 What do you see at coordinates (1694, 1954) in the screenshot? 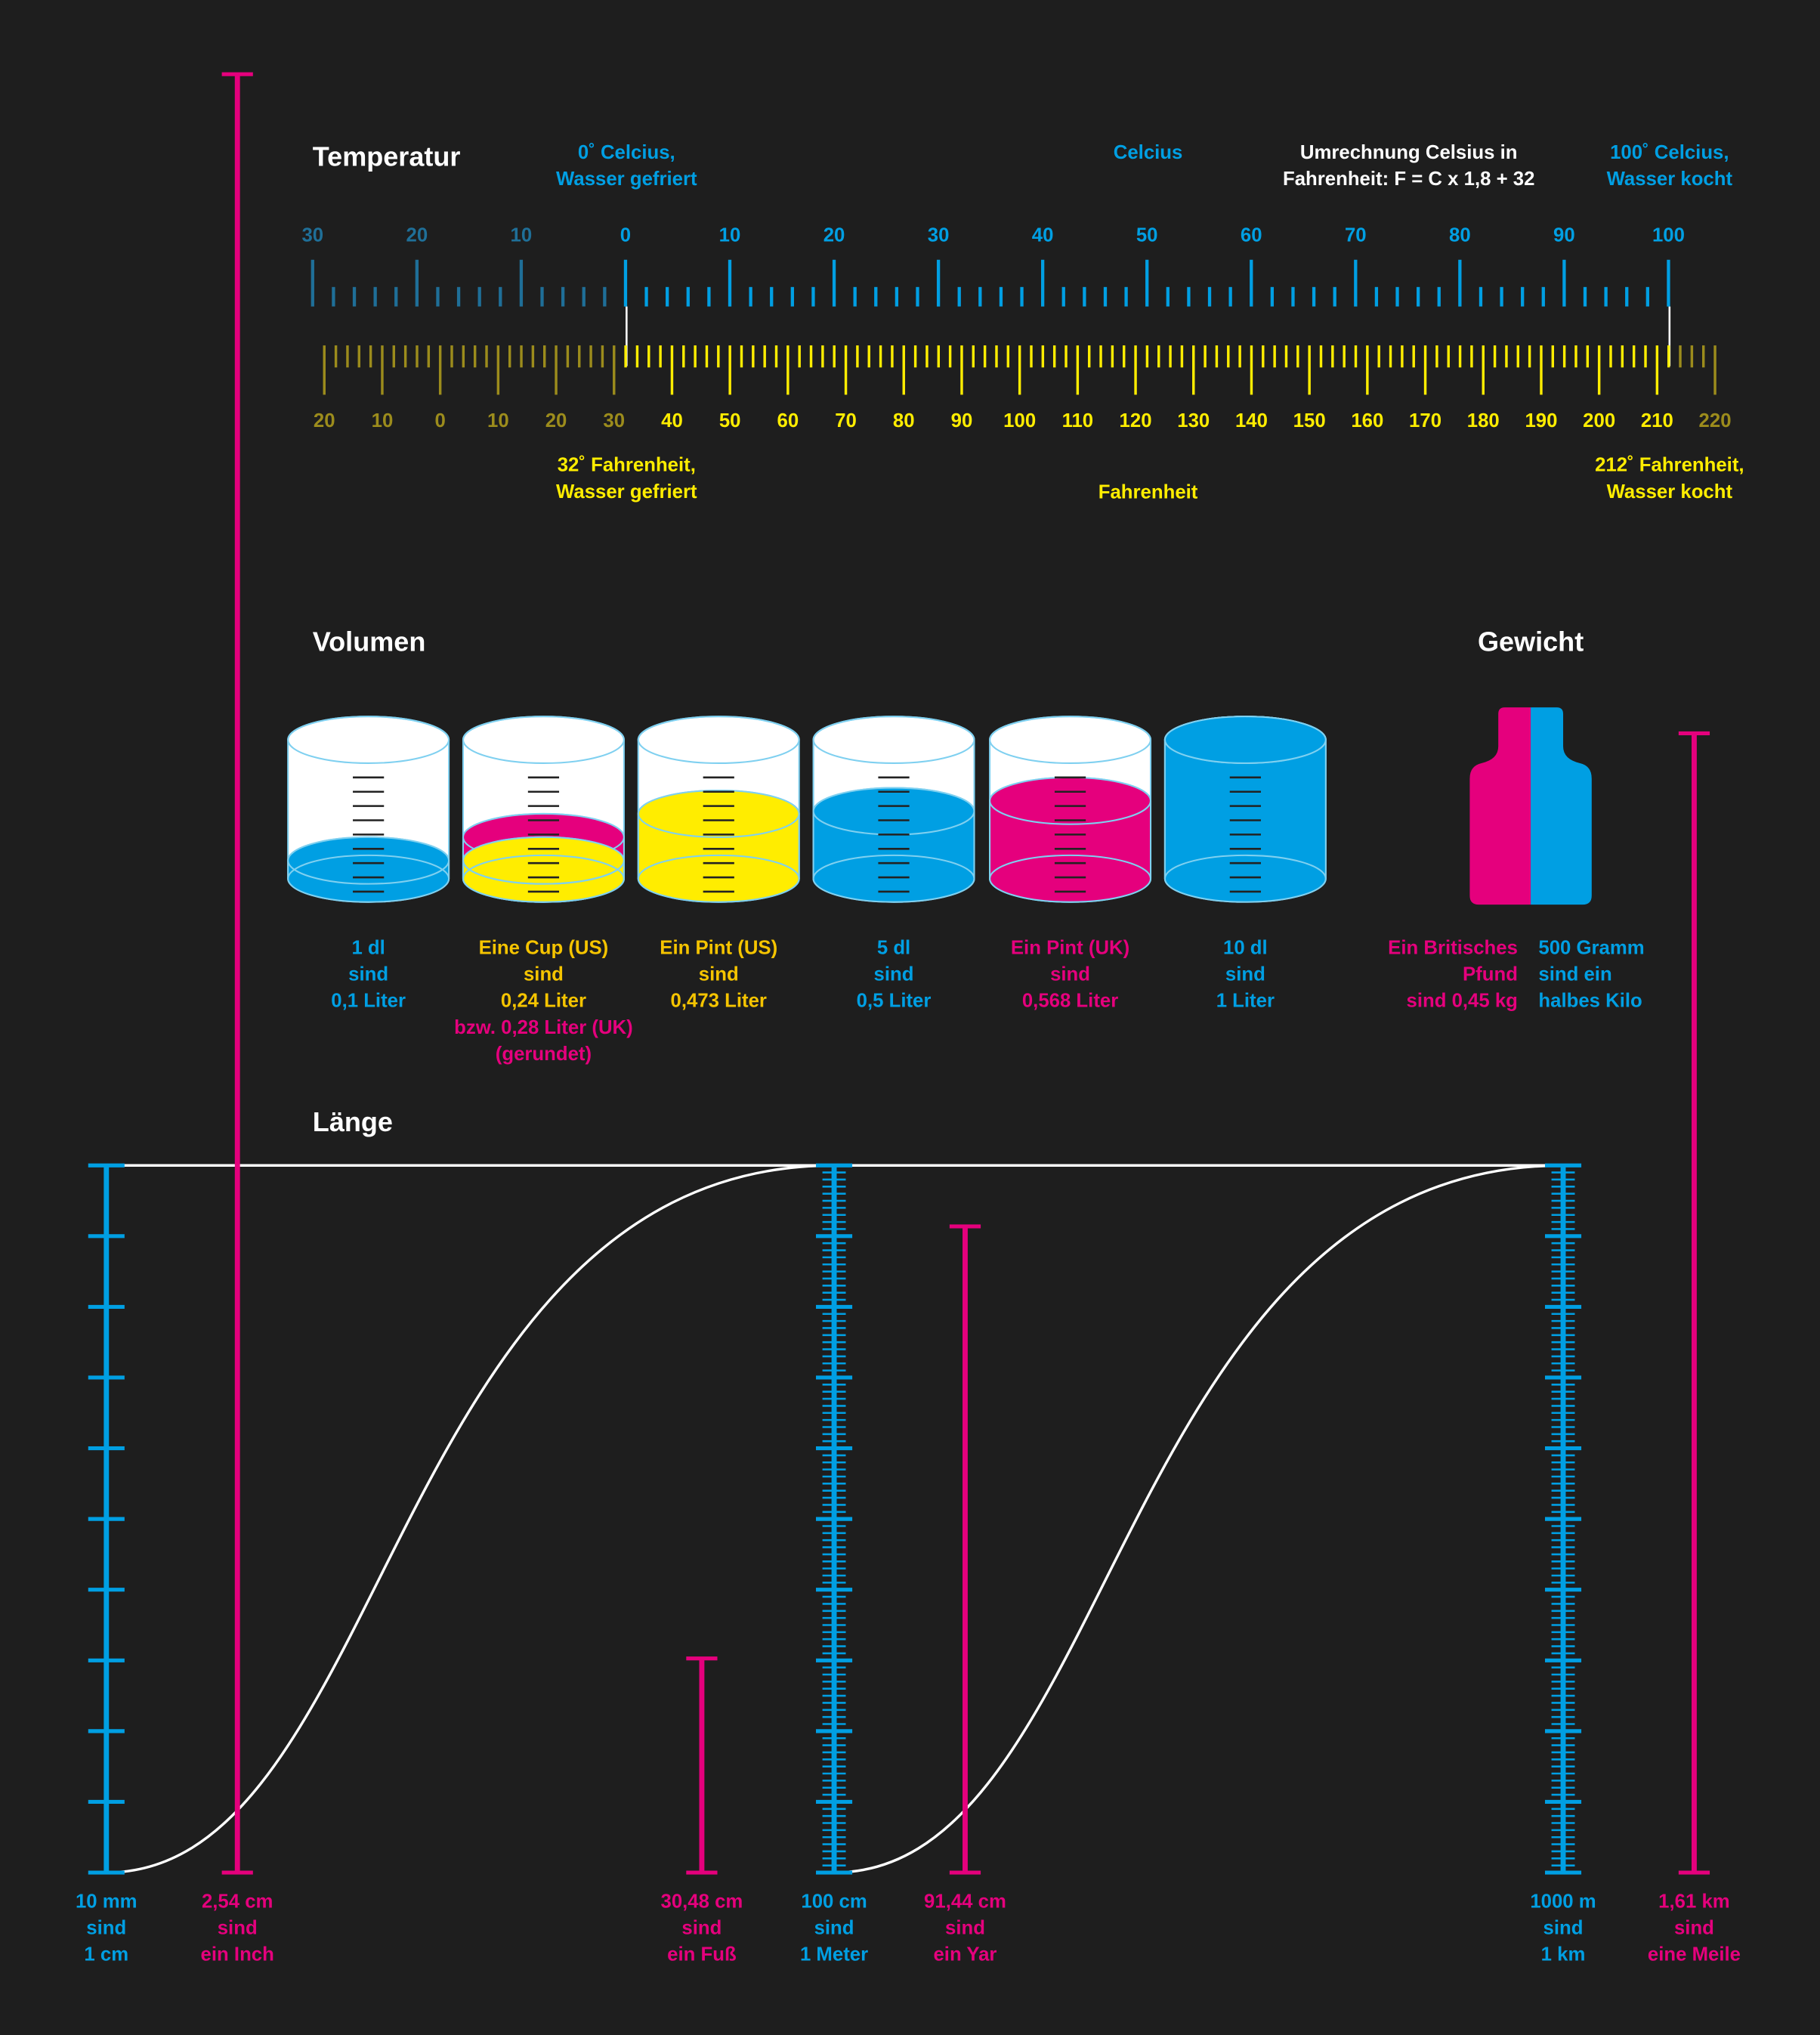
I see `caption: eine Meile` at bounding box center [1694, 1954].